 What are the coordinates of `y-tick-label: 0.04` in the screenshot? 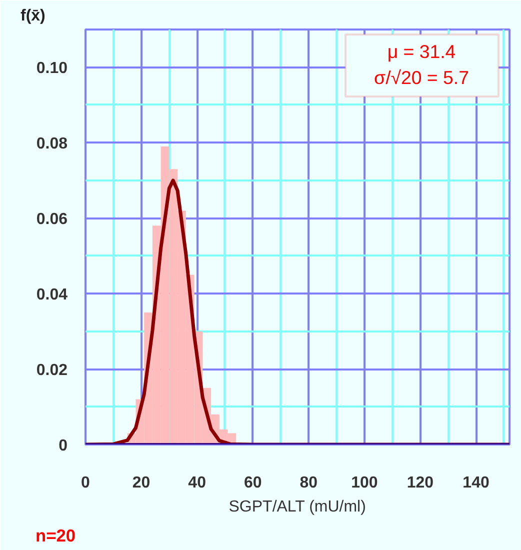 It's located at (52, 295).